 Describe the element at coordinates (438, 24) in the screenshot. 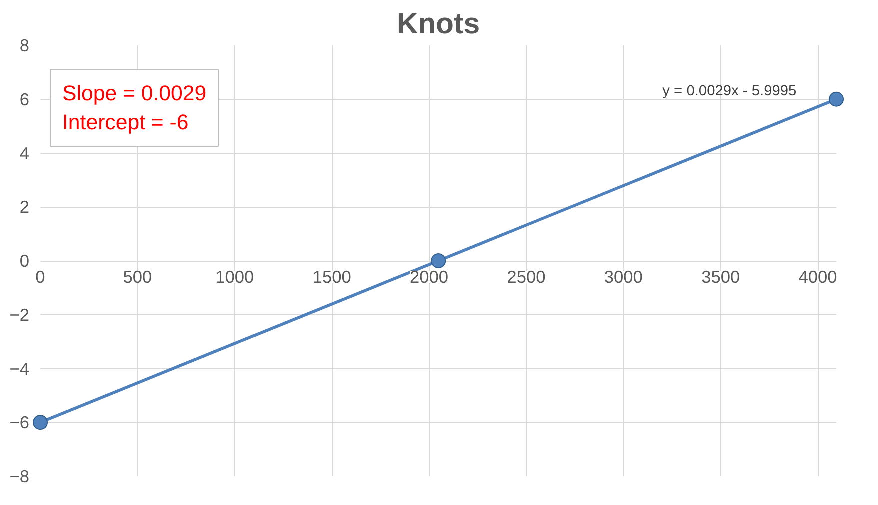

I see `chart-title: Knots` at that location.